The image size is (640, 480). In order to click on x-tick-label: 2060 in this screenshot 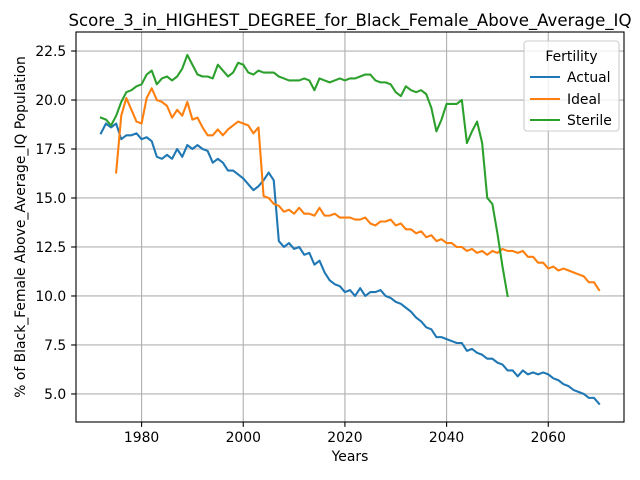, I will do `click(548, 438)`.